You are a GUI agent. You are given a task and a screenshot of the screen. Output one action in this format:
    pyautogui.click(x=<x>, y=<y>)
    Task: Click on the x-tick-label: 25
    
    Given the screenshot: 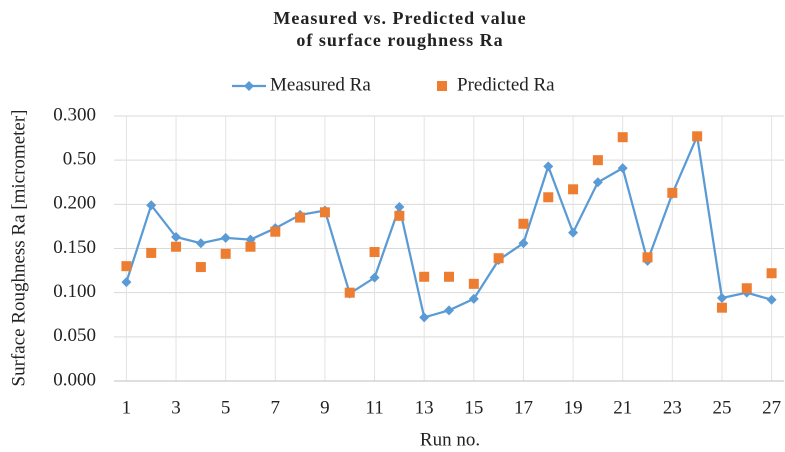 What is the action you would take?
    pyautogui.click(x=721, y=407)
    